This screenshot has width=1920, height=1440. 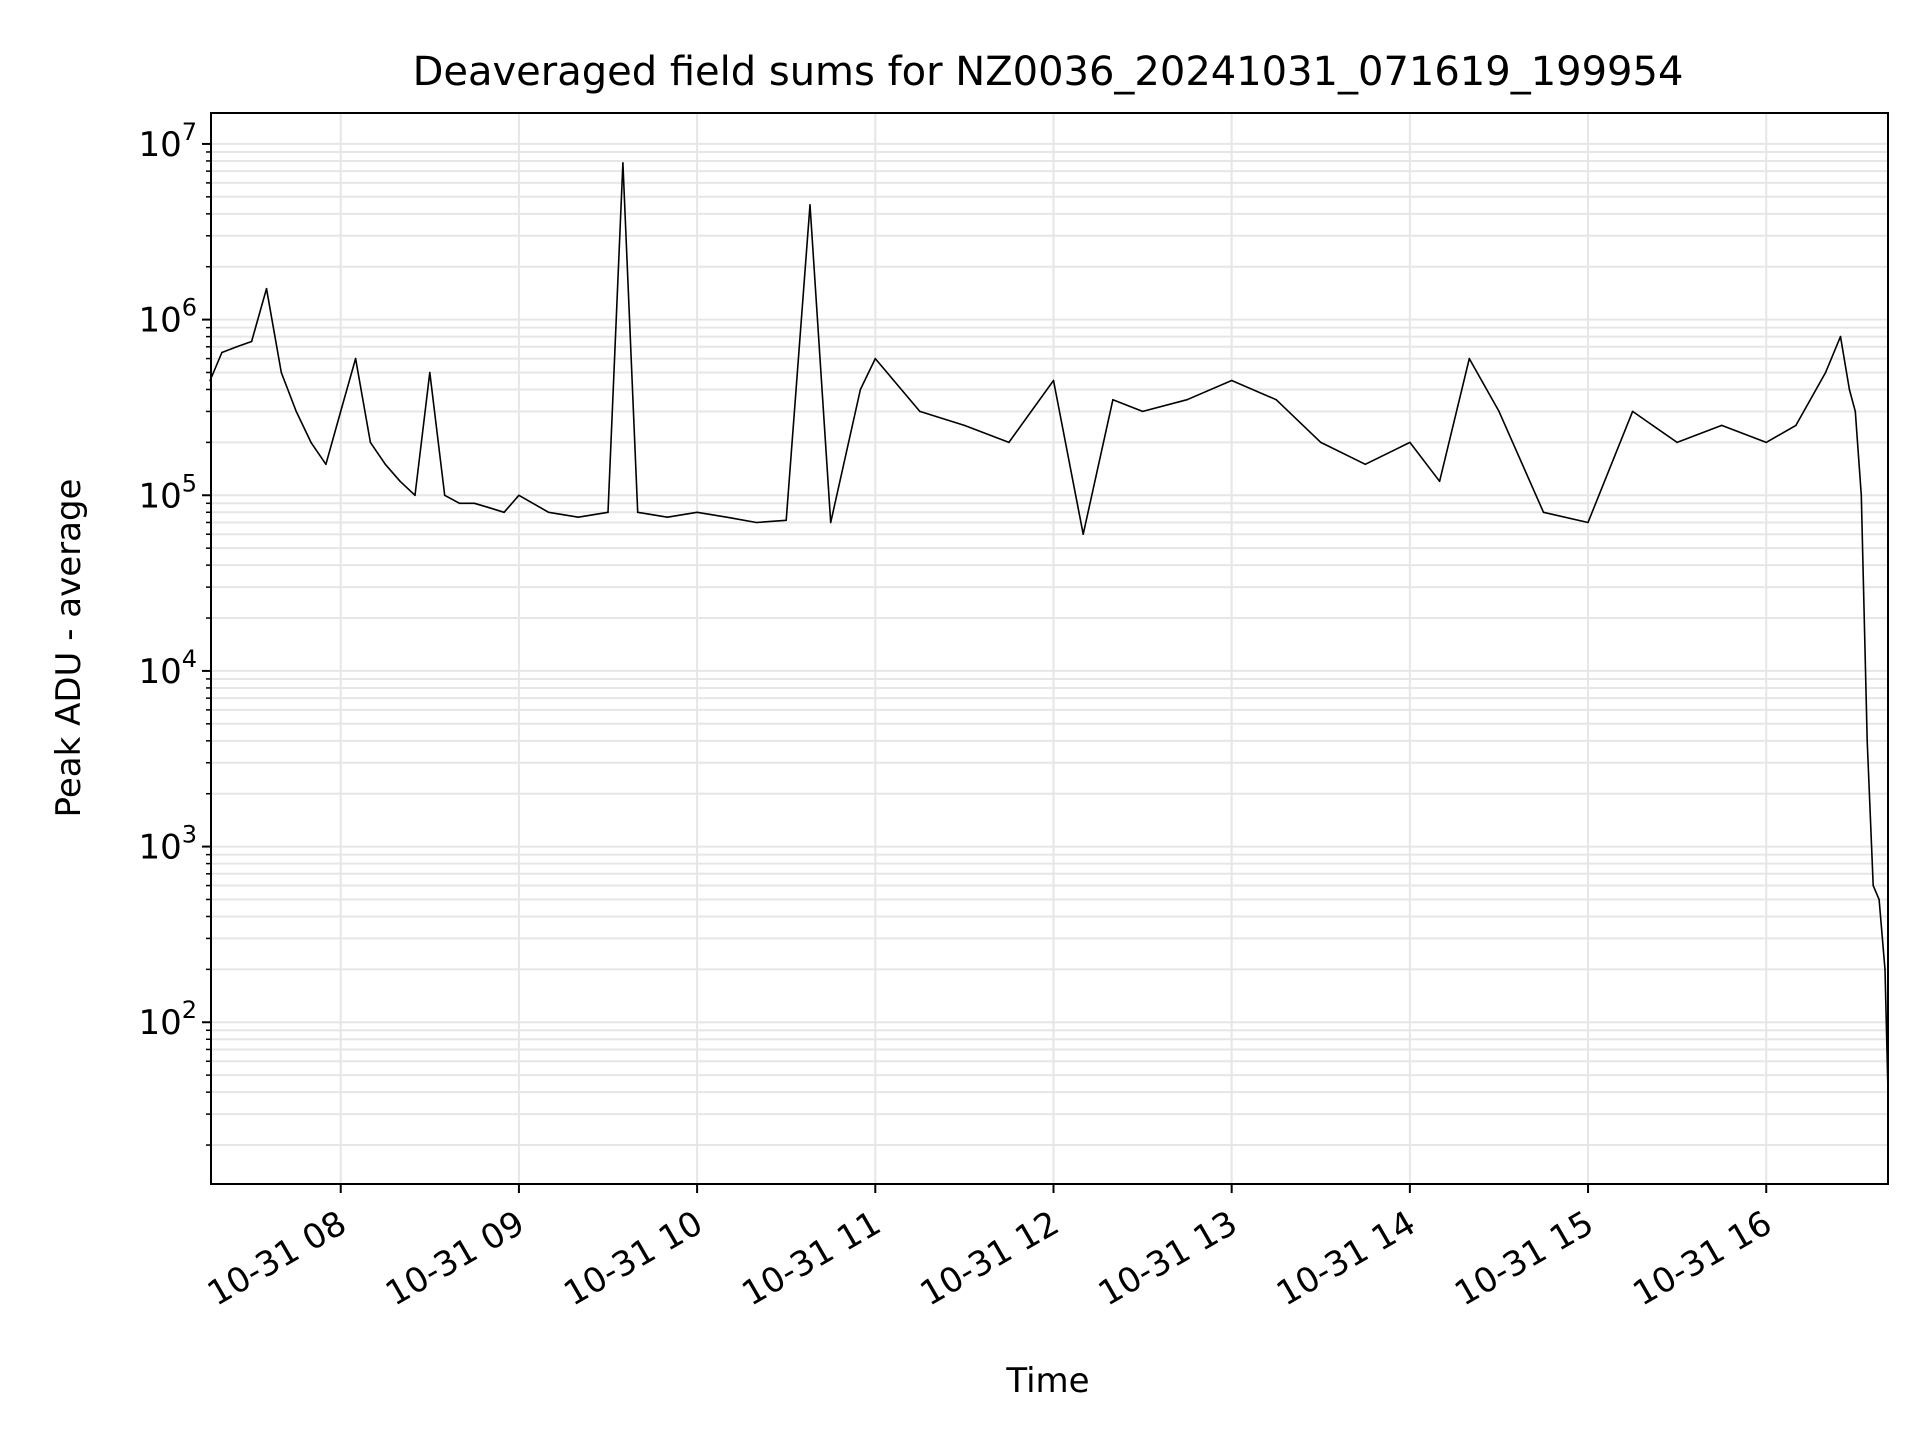 I want to click on x-axis-label: Time, so click(x=1047, y=1381).